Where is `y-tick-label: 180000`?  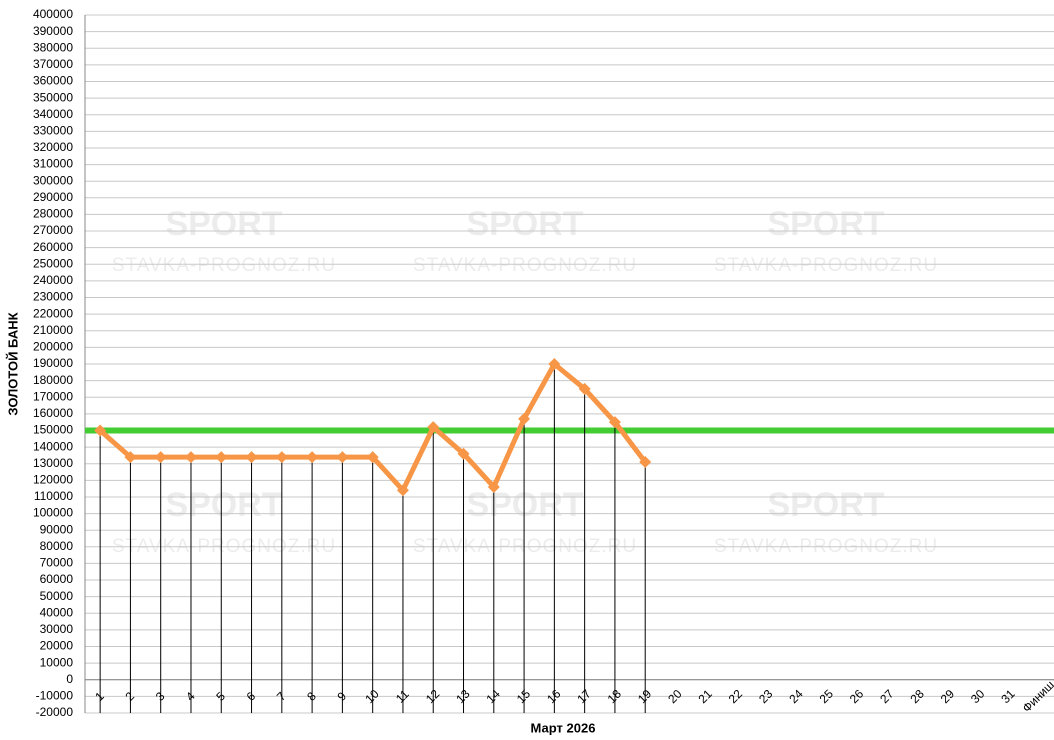 y-tick-label: 180000 is located at coordinates (53, 380).